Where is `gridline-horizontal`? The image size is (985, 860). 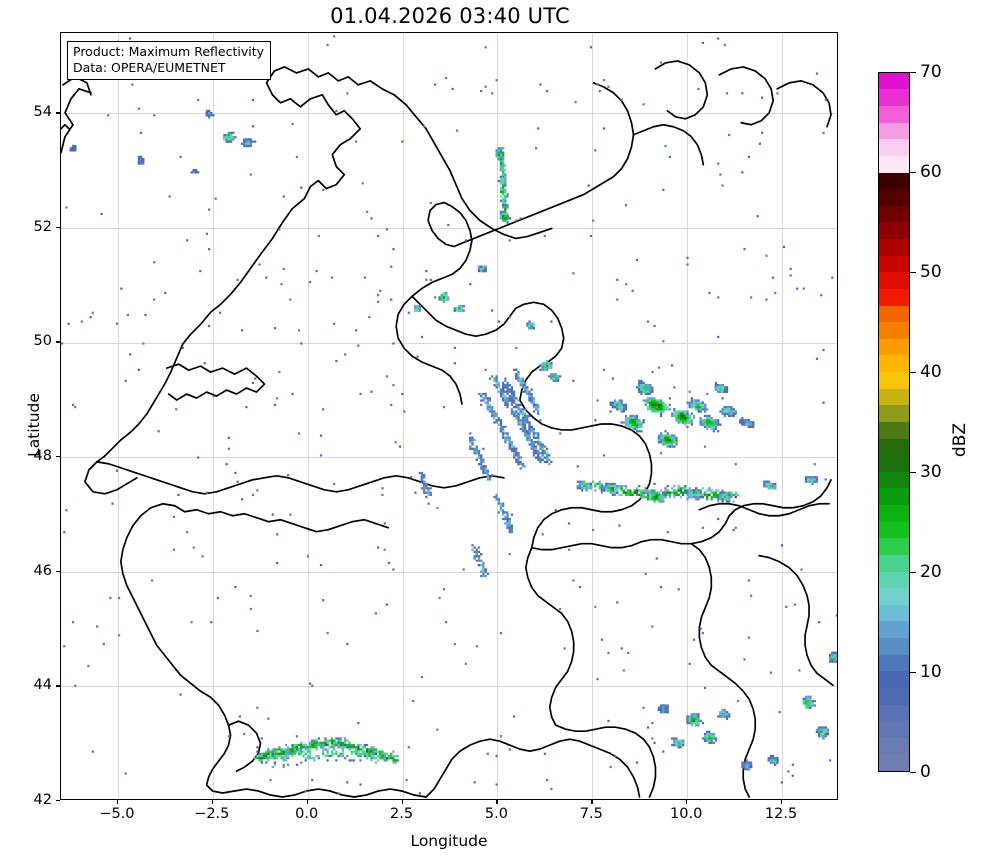 gridline-horizontal is located at coordinates (449, 572).